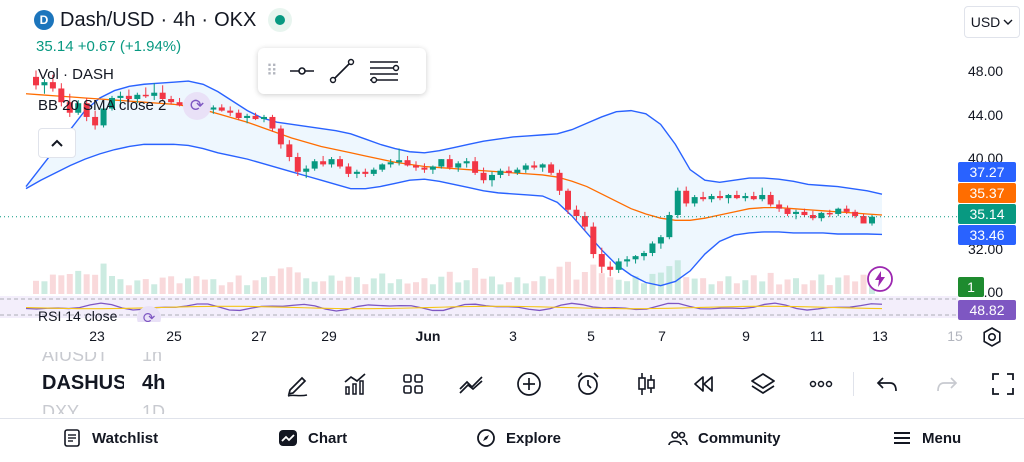 This screenshot has height=462, width=1024. What do you see at coordinates (821, 384) in the screenshot?
I see `more-icon` at bounding box center [821, 384].